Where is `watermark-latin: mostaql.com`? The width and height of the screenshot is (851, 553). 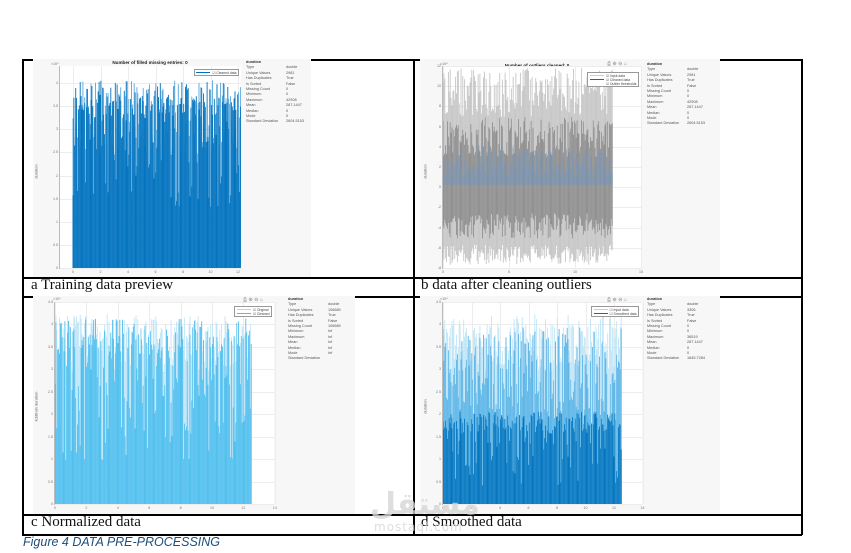 watermark-latin: mostaql.com is located at coordinates (418, 527).